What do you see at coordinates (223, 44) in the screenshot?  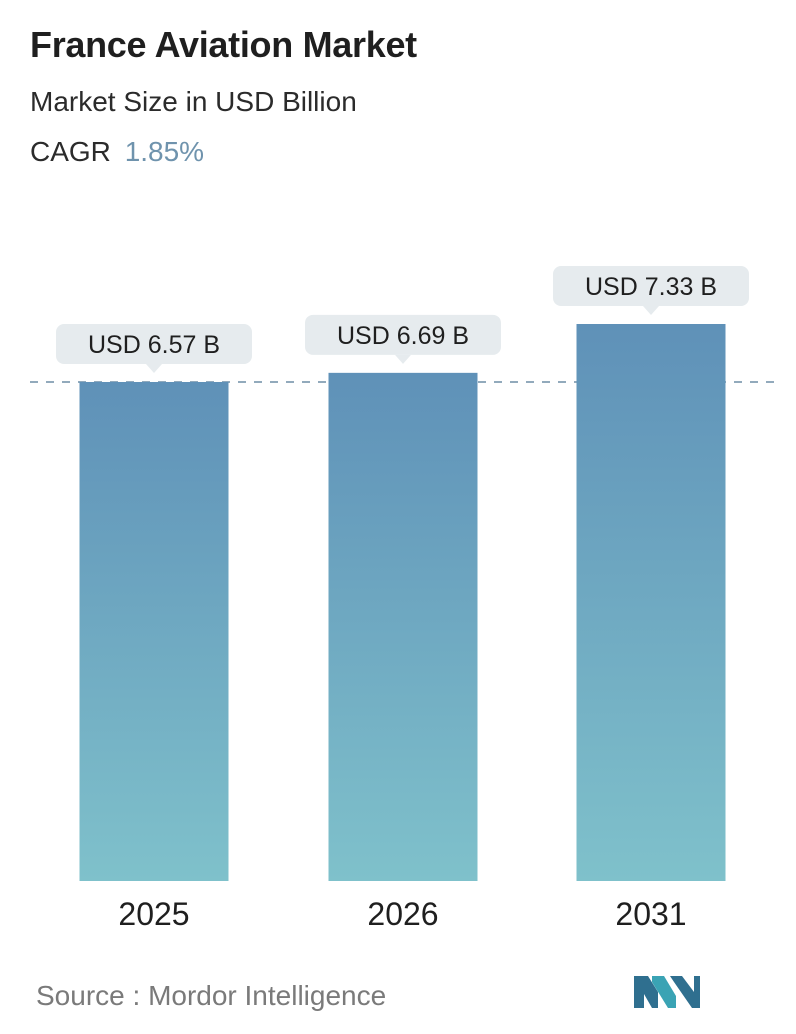 I see `chart-title: France Aviation Market` at bounding box center [223, 44].